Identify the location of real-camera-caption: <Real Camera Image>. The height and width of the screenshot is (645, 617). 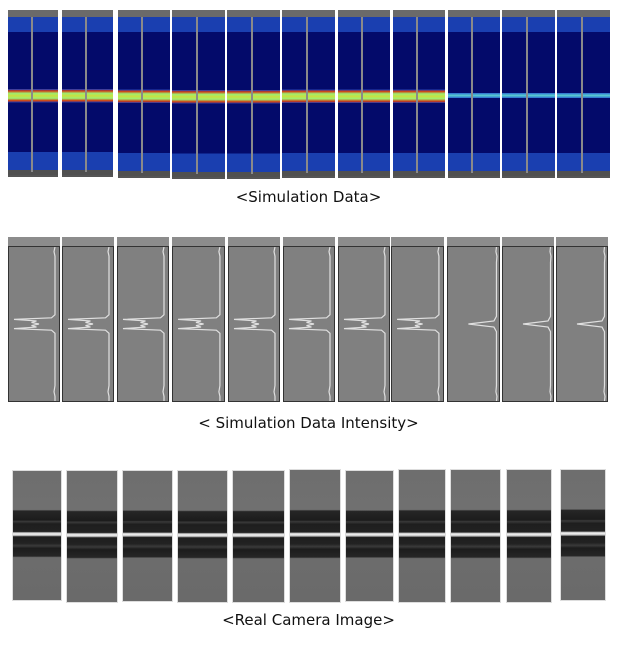
(308, 620).